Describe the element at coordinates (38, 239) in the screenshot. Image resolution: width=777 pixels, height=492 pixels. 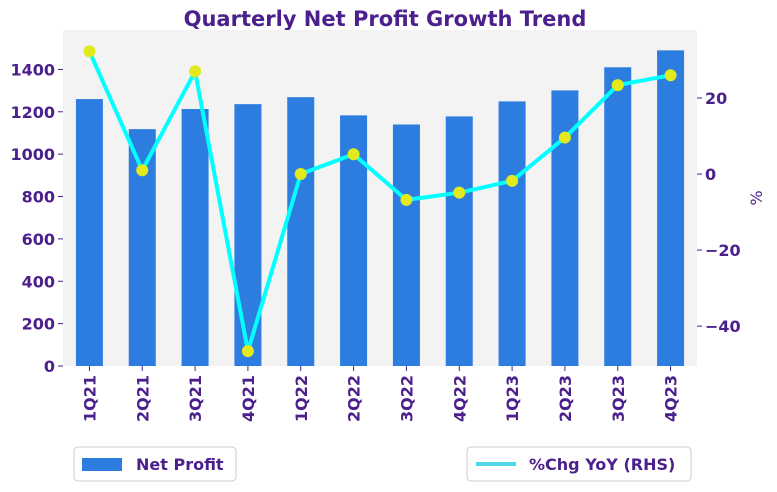
I see `y-tick-label: 600` at that location.